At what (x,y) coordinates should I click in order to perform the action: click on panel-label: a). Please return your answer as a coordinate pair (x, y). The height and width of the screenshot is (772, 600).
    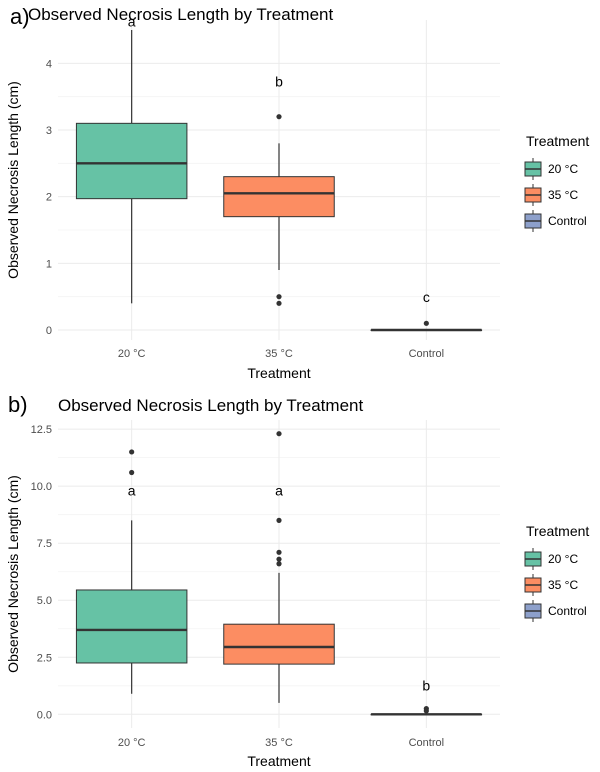
    Looking at the image, I should click on (20, 16).